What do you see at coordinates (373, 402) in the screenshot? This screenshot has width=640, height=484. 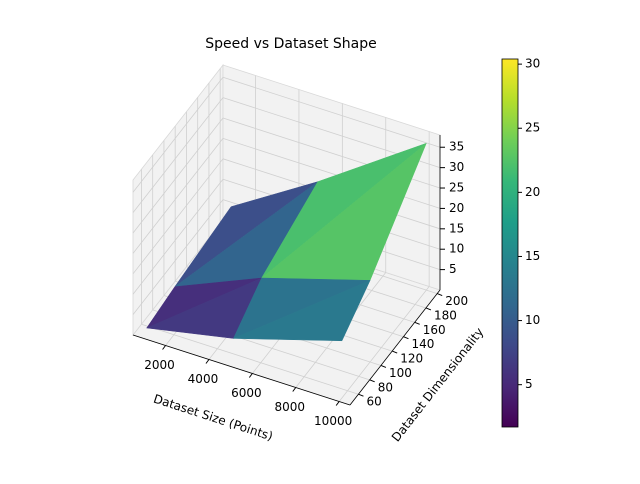 I see `y-tick-label: 60` at bounding box center [373, 402].